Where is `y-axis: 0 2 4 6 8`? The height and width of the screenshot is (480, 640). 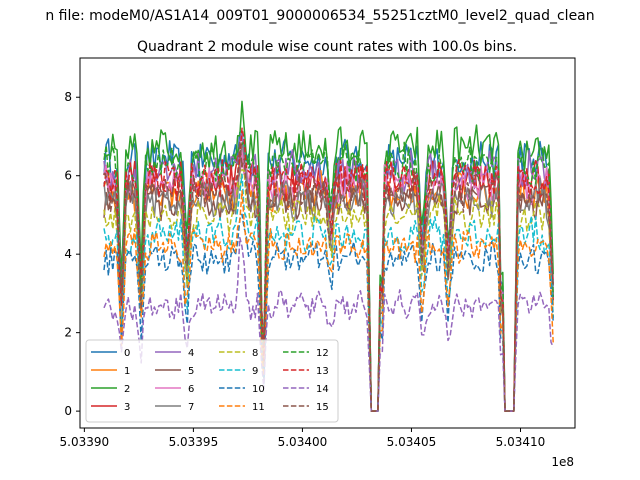 y-axis: 0 2 4 6 8 is located at coordinates (72, 254).